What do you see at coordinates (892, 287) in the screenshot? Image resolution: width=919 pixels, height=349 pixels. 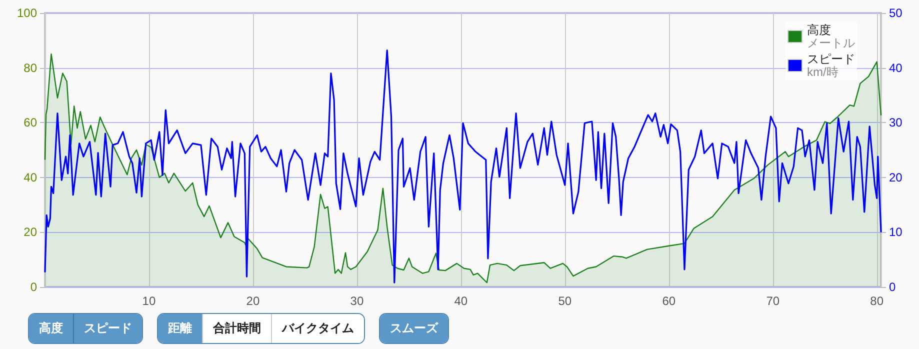 I see `y2-tick-label: 0` at bounding box center [892, 287].